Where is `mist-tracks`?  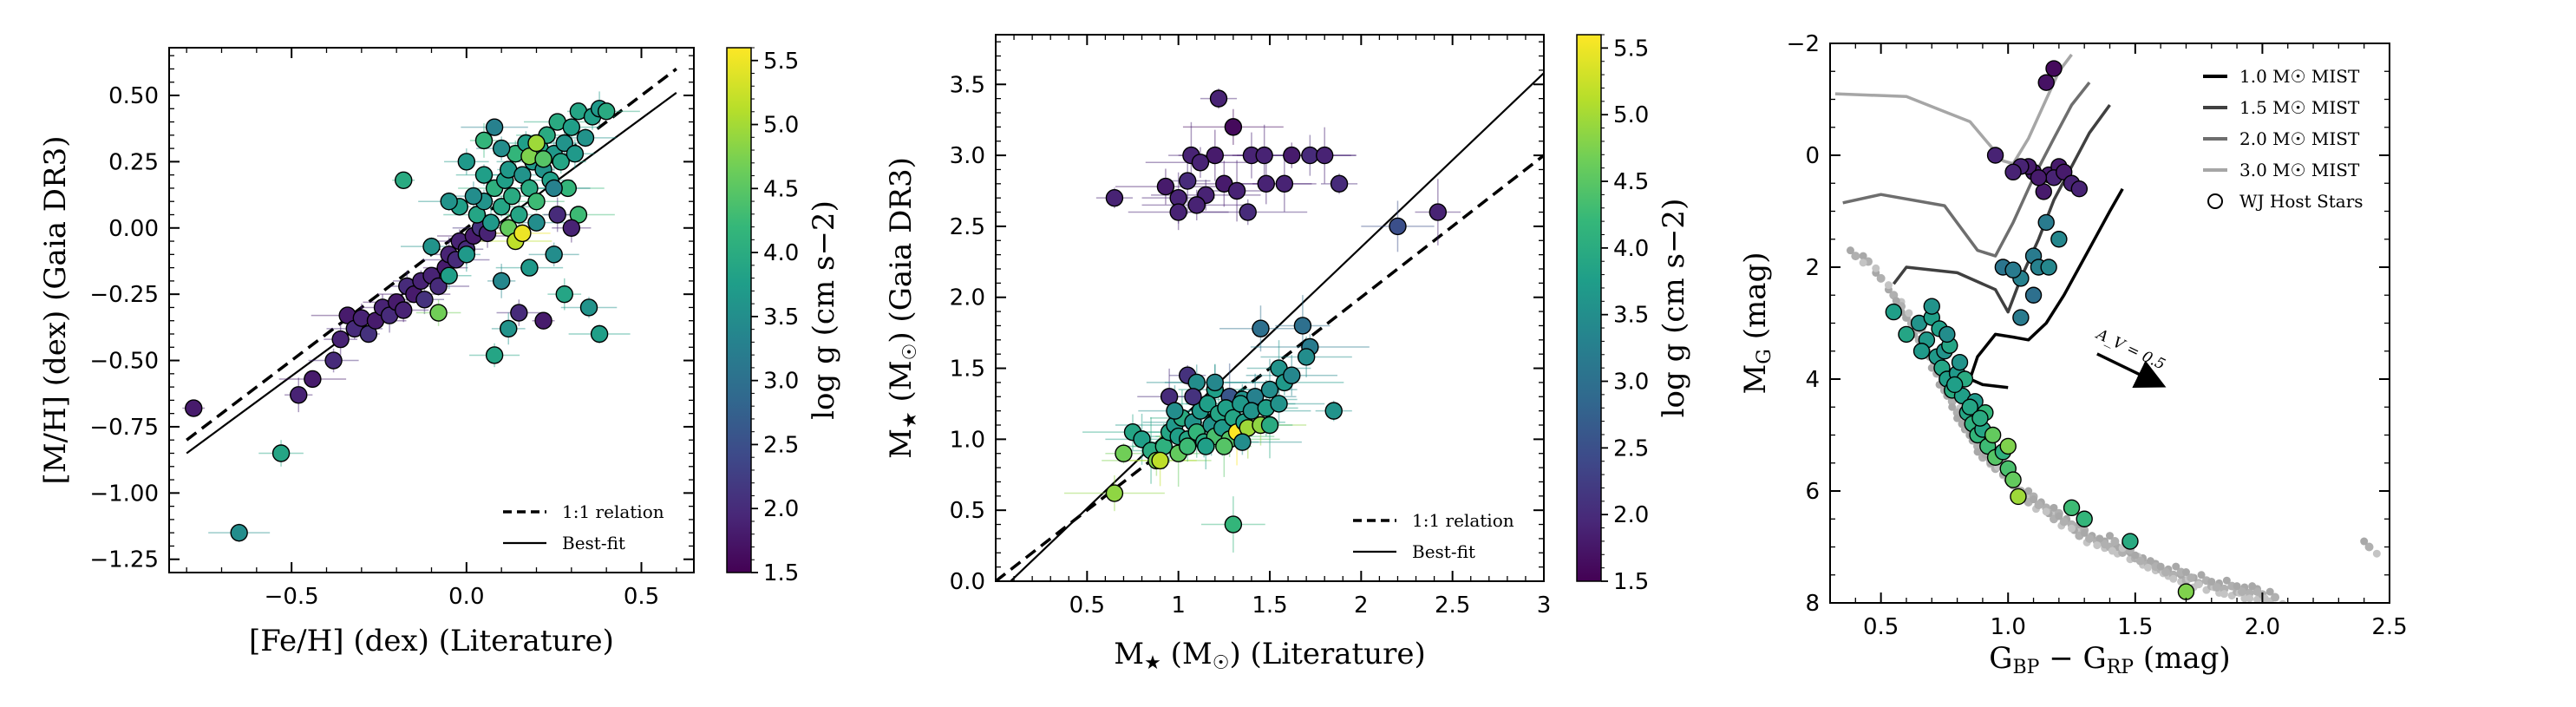
mist-tracks is located at coordinates (1979, 221).